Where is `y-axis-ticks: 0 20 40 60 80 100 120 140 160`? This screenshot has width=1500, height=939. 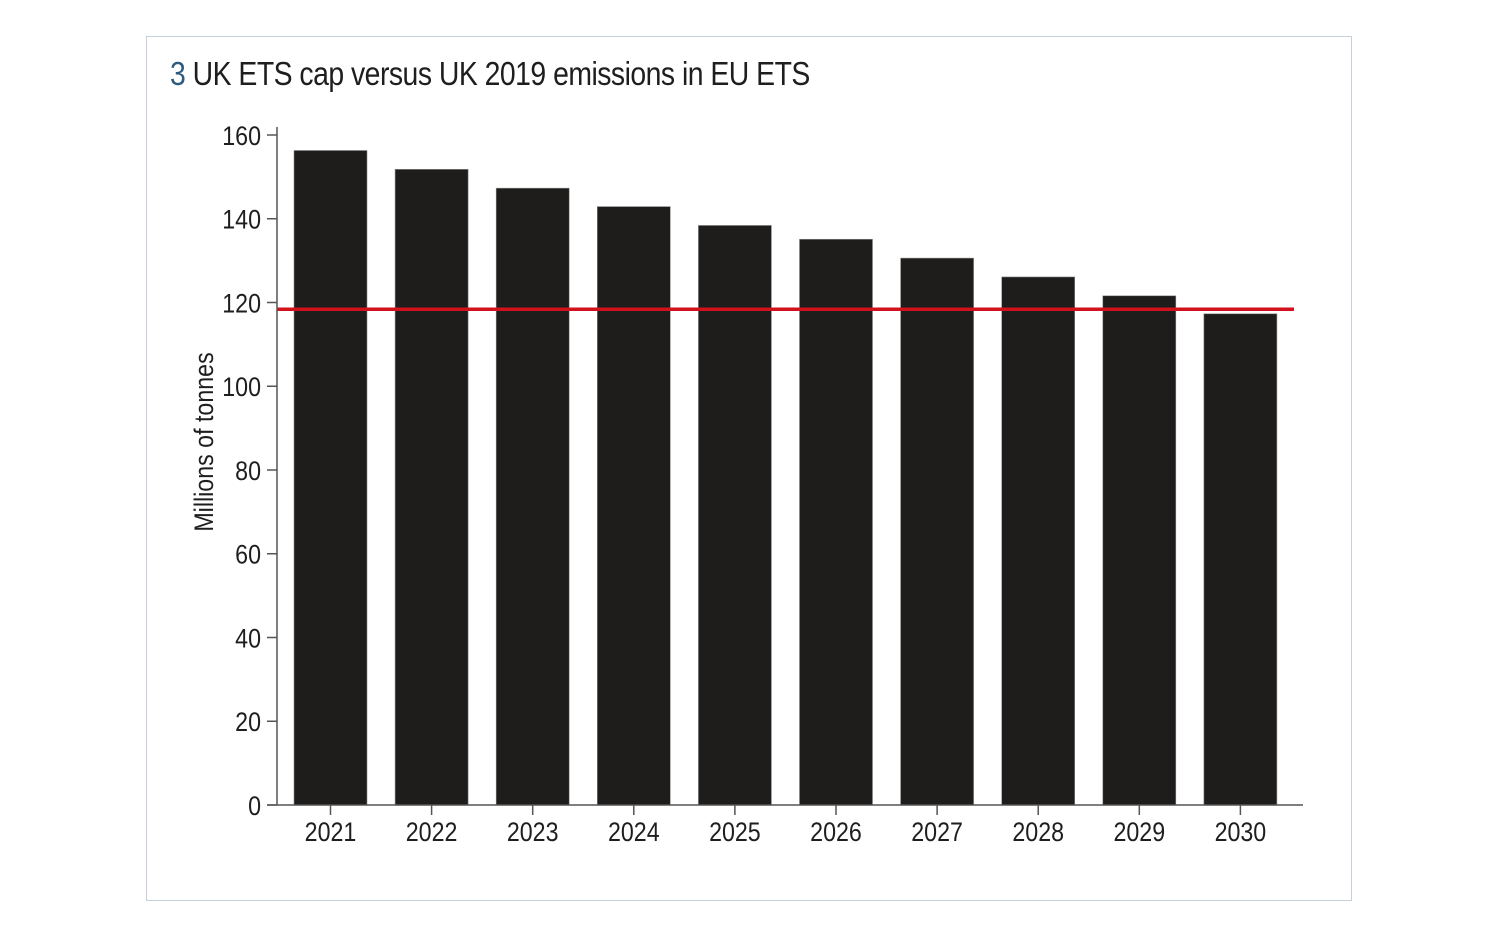
y-axis-ticks: 0 20 40 60 80 100 120 140 160 is located at coordinates (249, 471).